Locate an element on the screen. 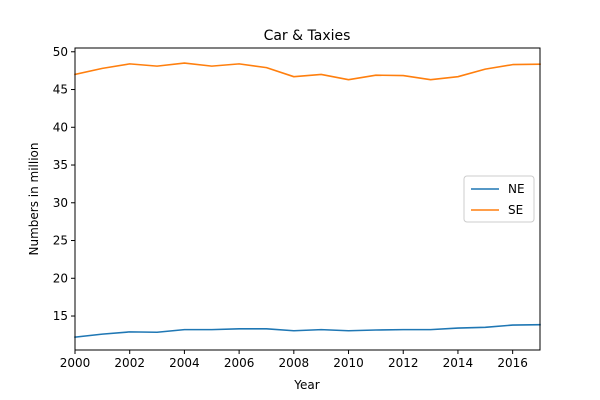 The image size is (600, 400). y-tick-label: 25 is located at coordinates (60, 241).